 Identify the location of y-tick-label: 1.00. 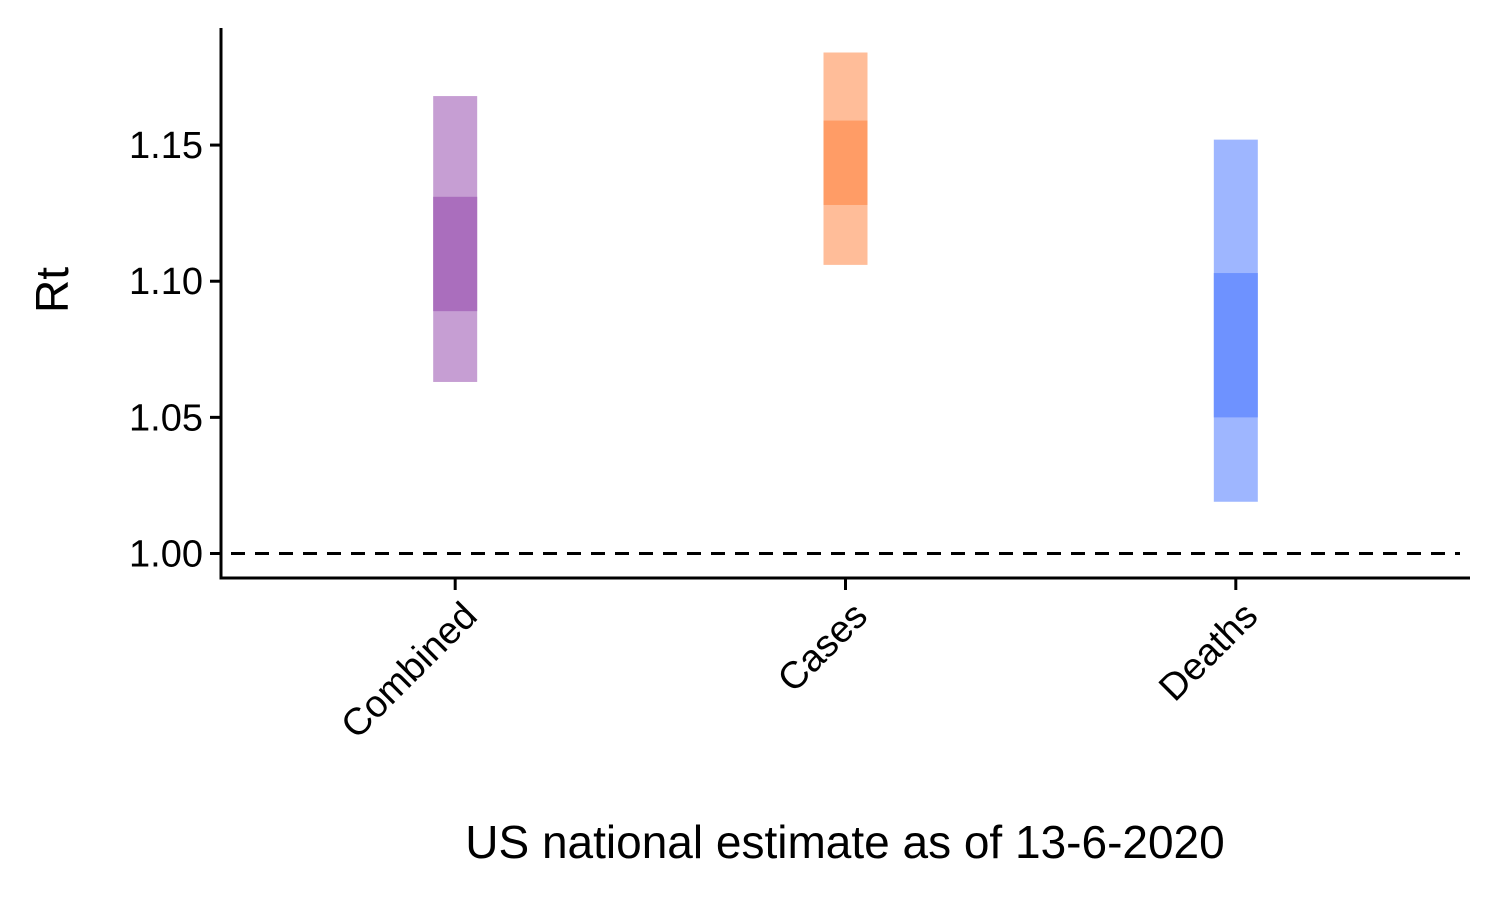
(166, 554).